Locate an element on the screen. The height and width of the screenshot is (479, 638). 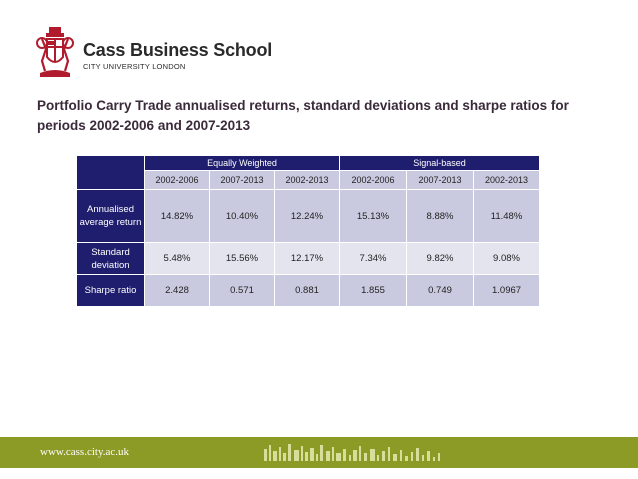
table-cell: 0.749 is located at coordinates (440, 290).